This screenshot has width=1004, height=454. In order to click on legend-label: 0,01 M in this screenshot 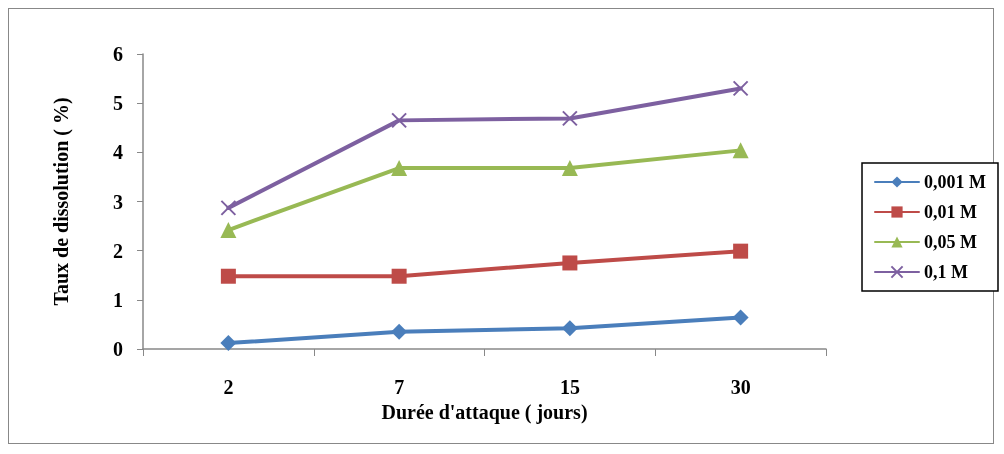, I will do `click(951, 212)`.